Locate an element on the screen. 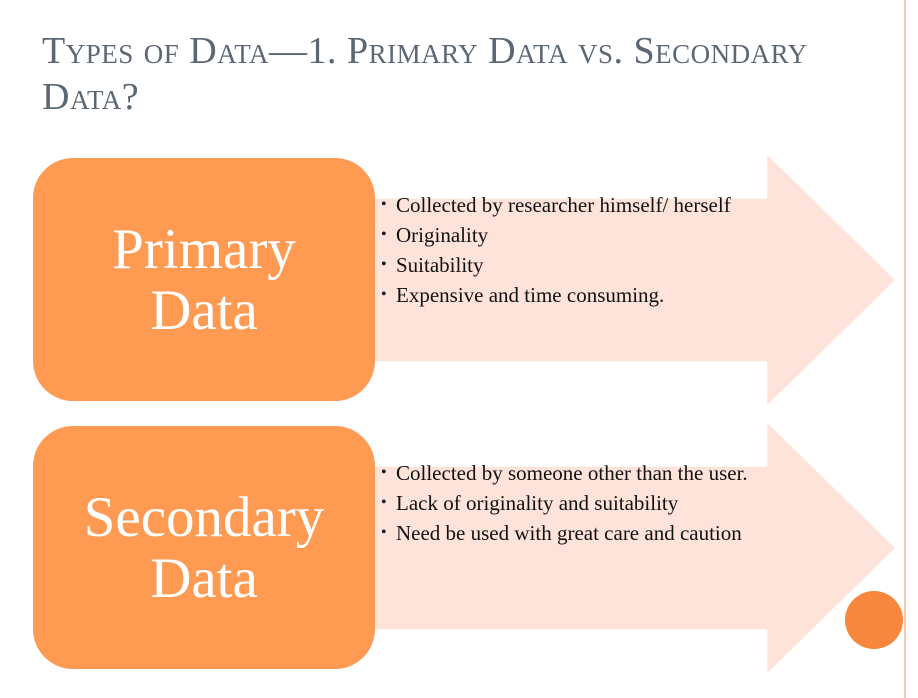 The image size is (918, 698). secondary-data-label-line-1: Secondary is located at coordinates (204, 517).